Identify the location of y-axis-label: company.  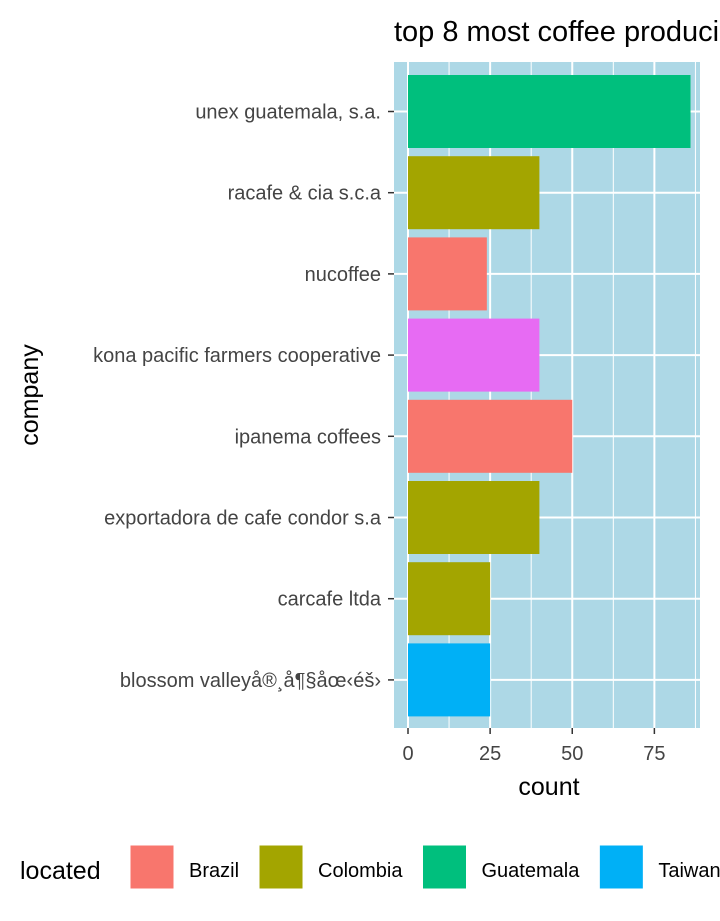
(30, 395).